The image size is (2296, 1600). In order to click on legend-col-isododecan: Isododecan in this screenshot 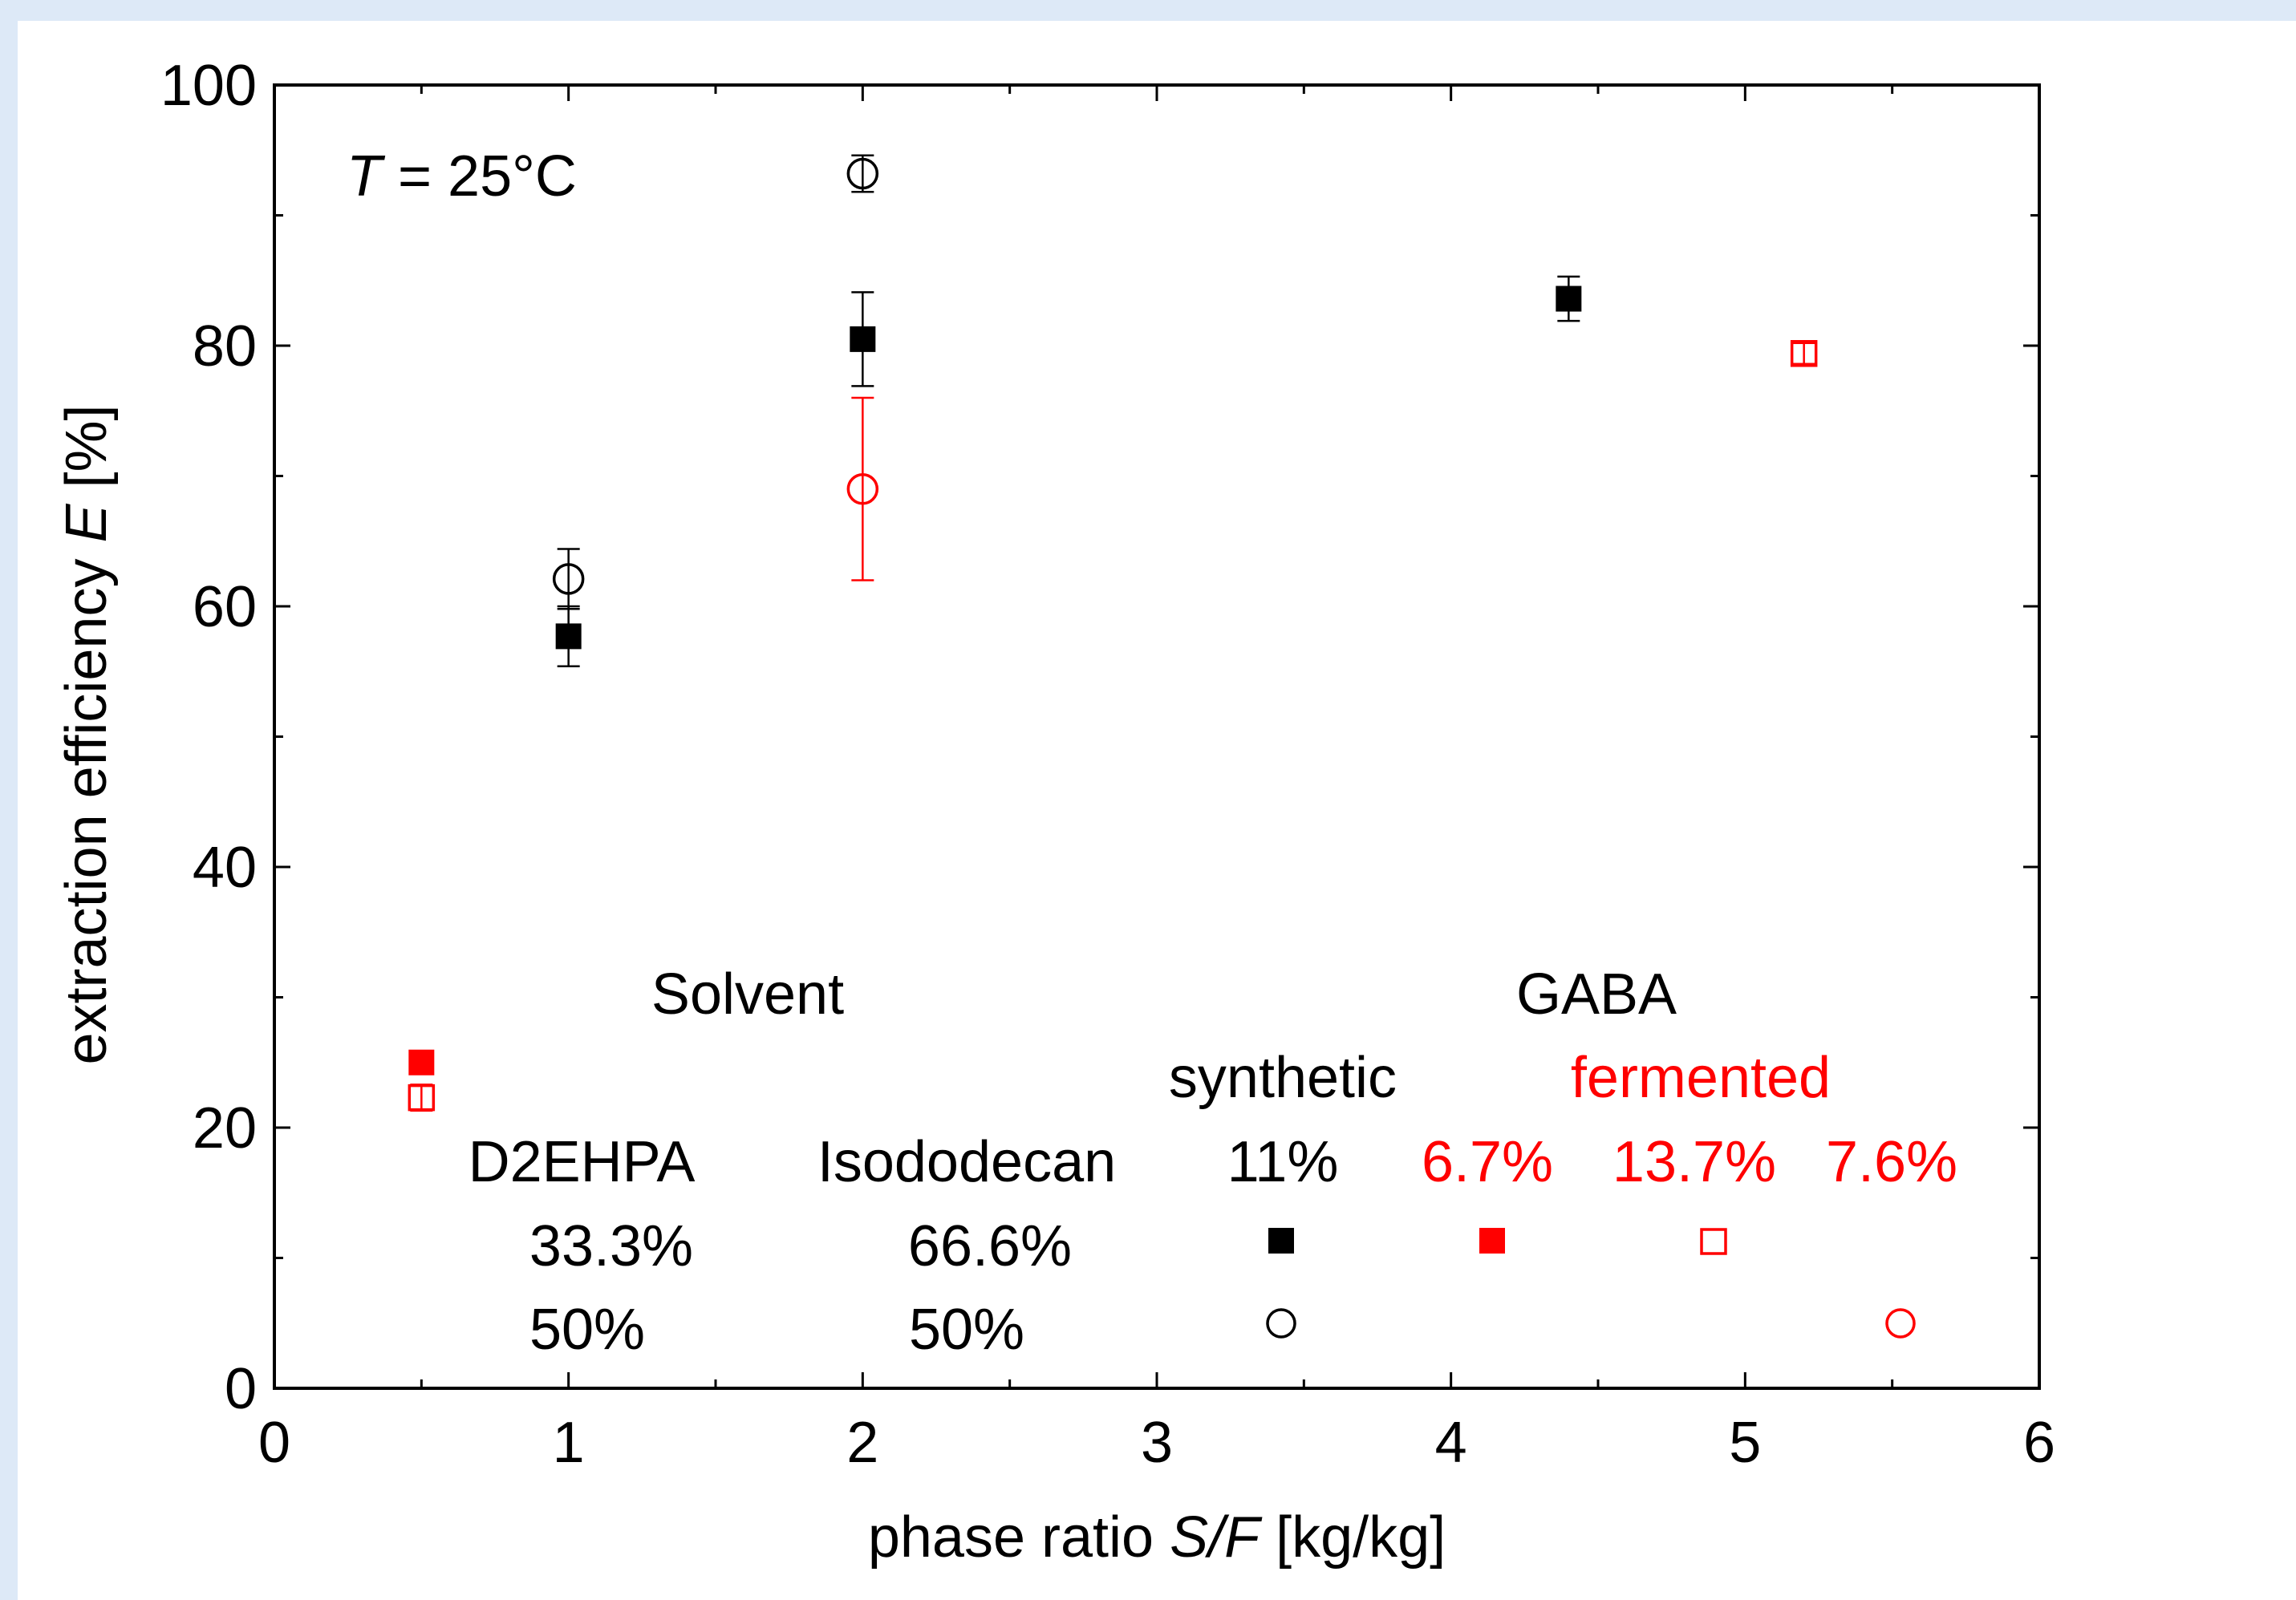, I will do `click(966, 1162)`.